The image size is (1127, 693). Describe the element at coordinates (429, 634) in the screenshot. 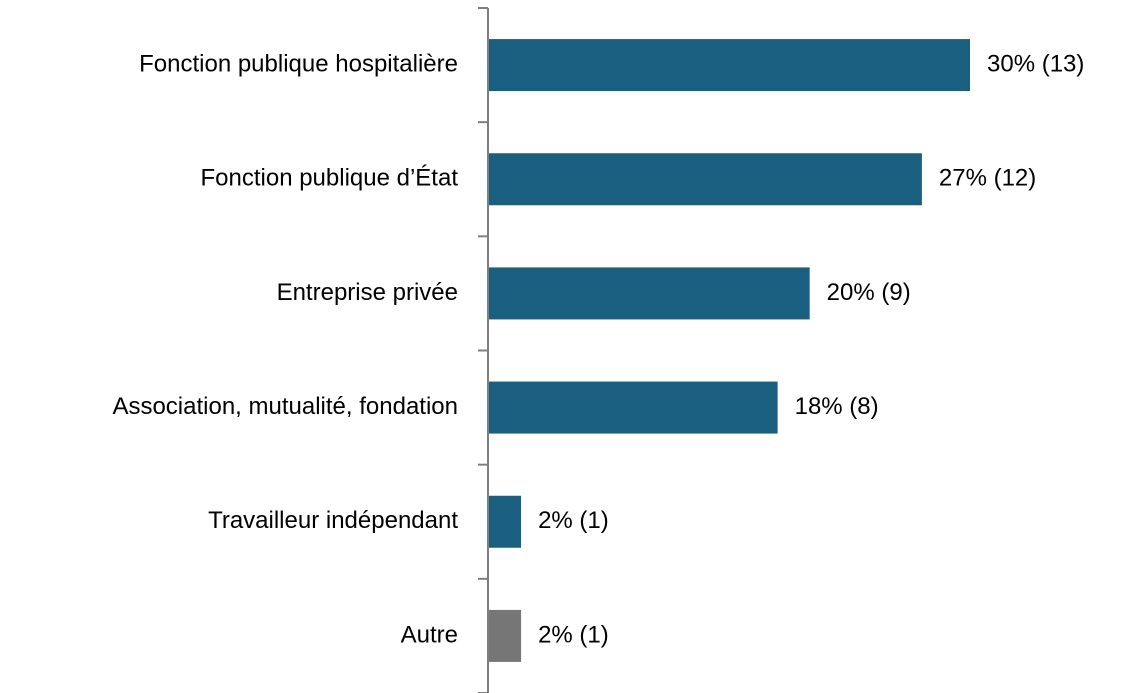

I see `category-label: Autre` at that location.